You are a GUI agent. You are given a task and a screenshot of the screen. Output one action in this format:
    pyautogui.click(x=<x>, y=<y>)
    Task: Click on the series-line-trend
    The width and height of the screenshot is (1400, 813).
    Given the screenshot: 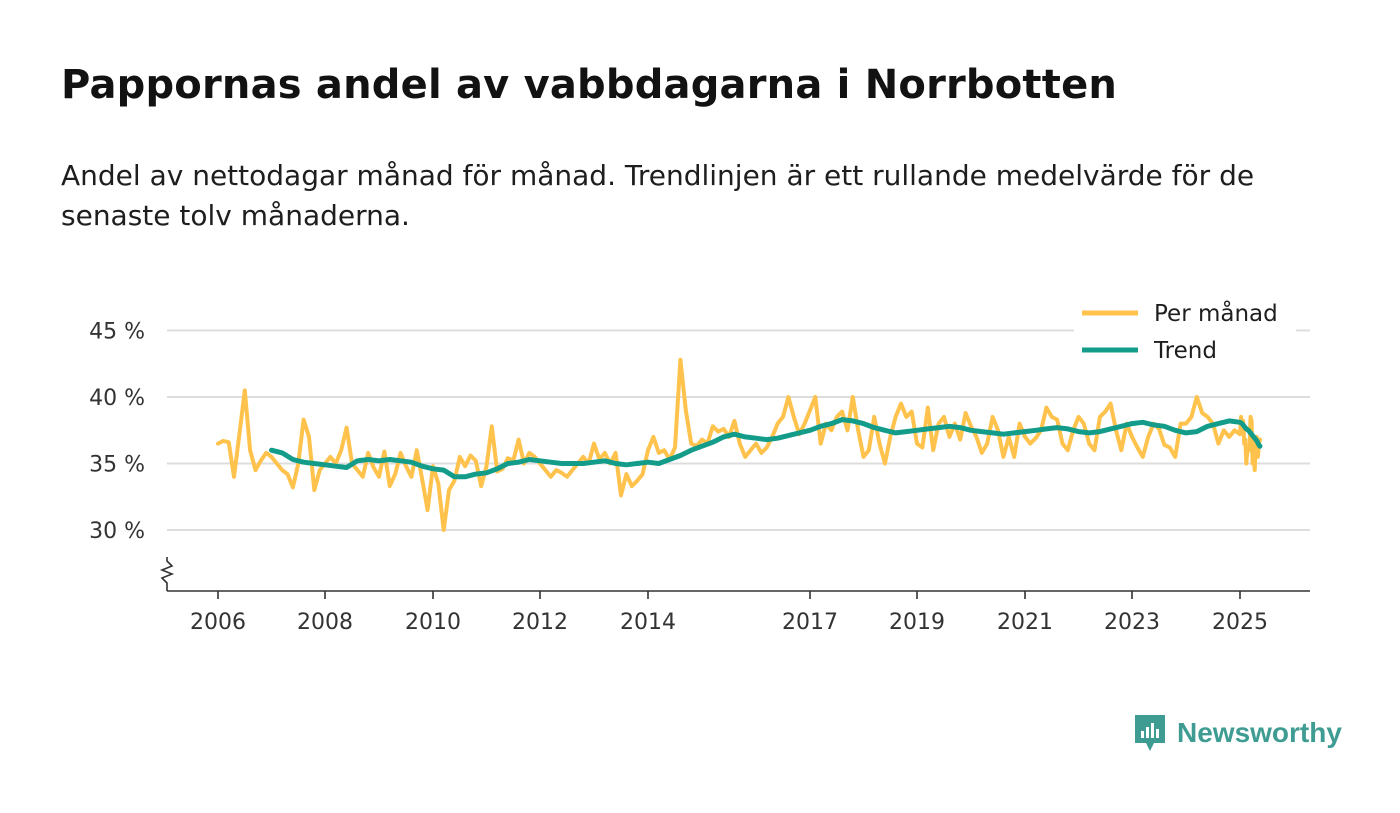 What is the action you would take?
    pyautogui.click(x=766, y=448)
    